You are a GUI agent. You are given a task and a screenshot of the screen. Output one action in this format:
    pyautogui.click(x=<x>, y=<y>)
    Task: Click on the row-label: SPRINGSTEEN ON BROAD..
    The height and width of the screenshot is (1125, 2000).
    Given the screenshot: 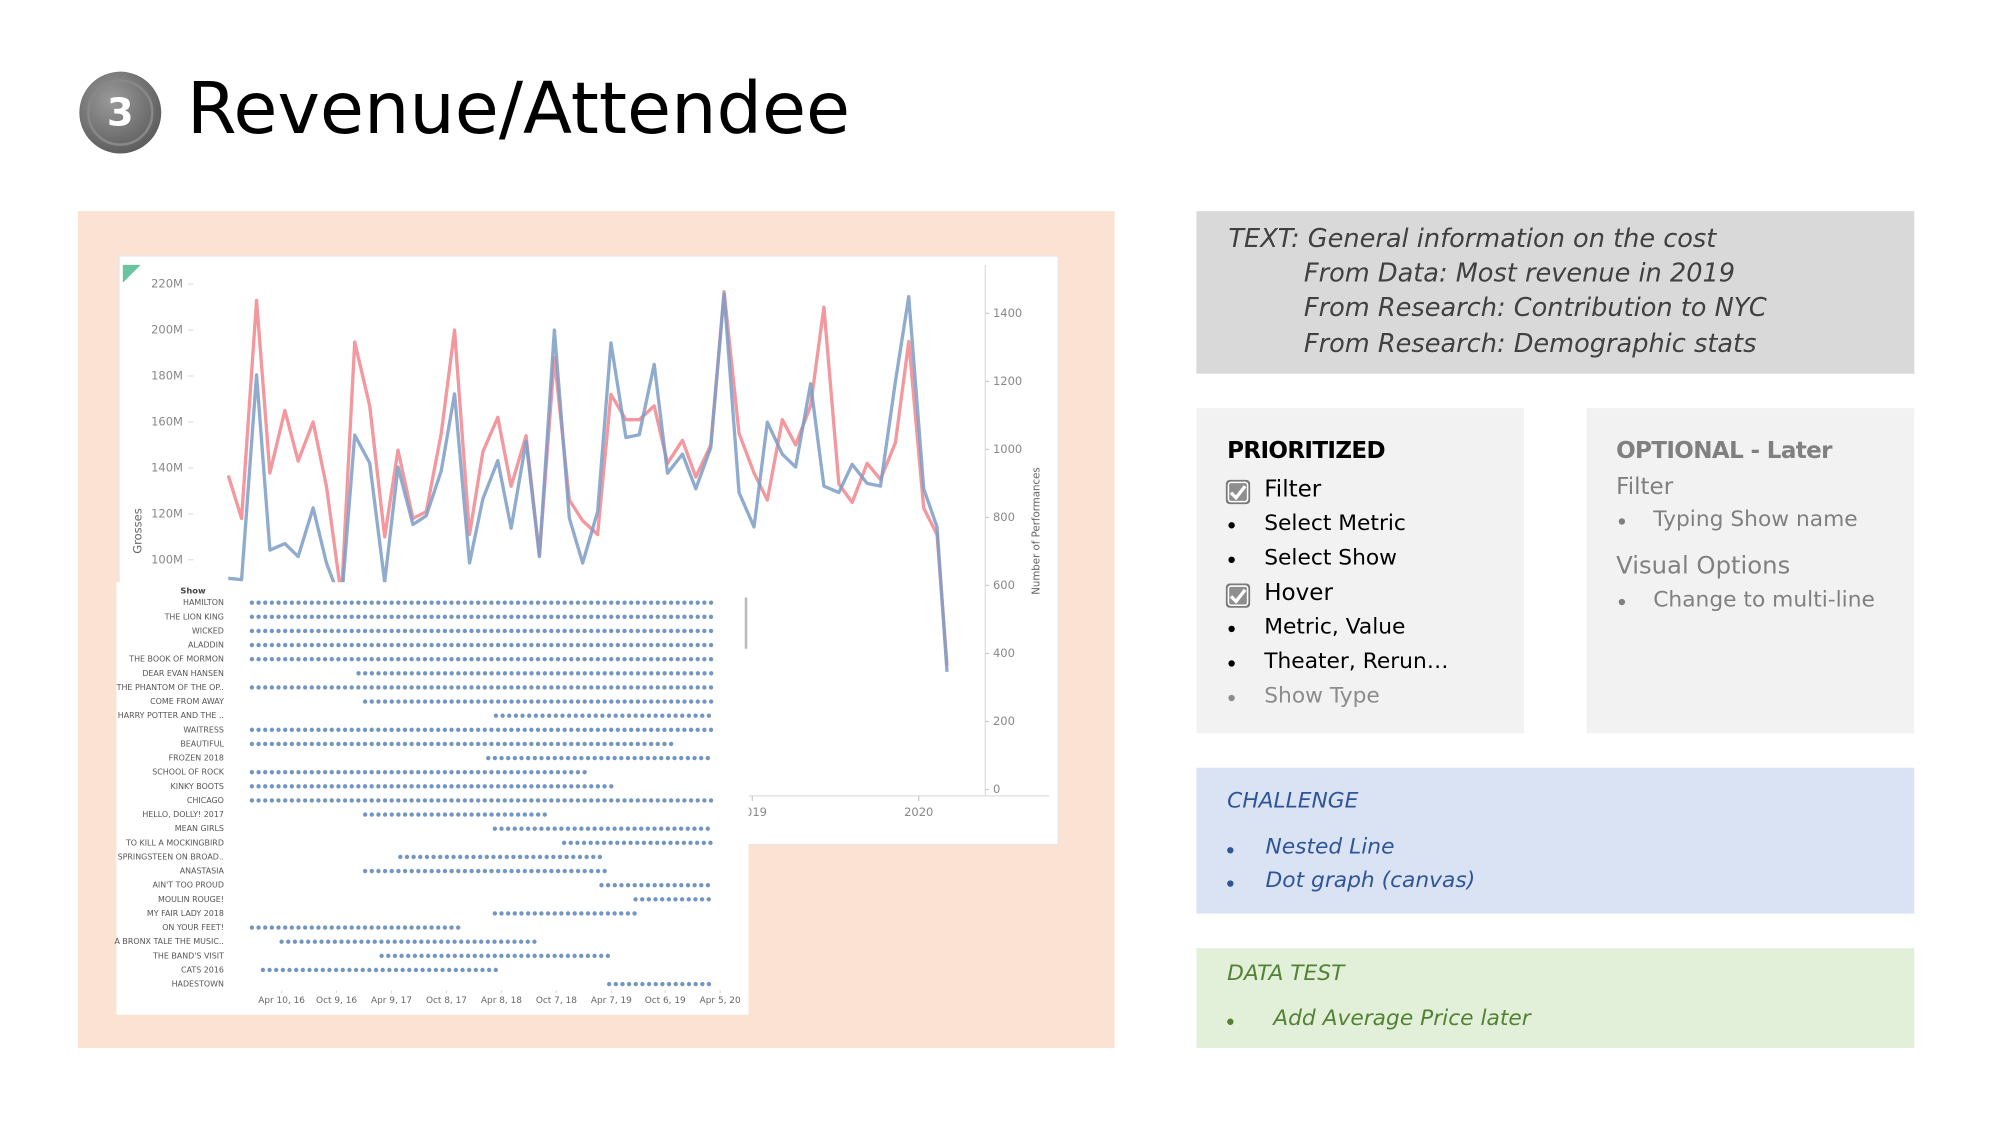 What is the action you would take?
    pyautogui.click(x=171, y=856)
    